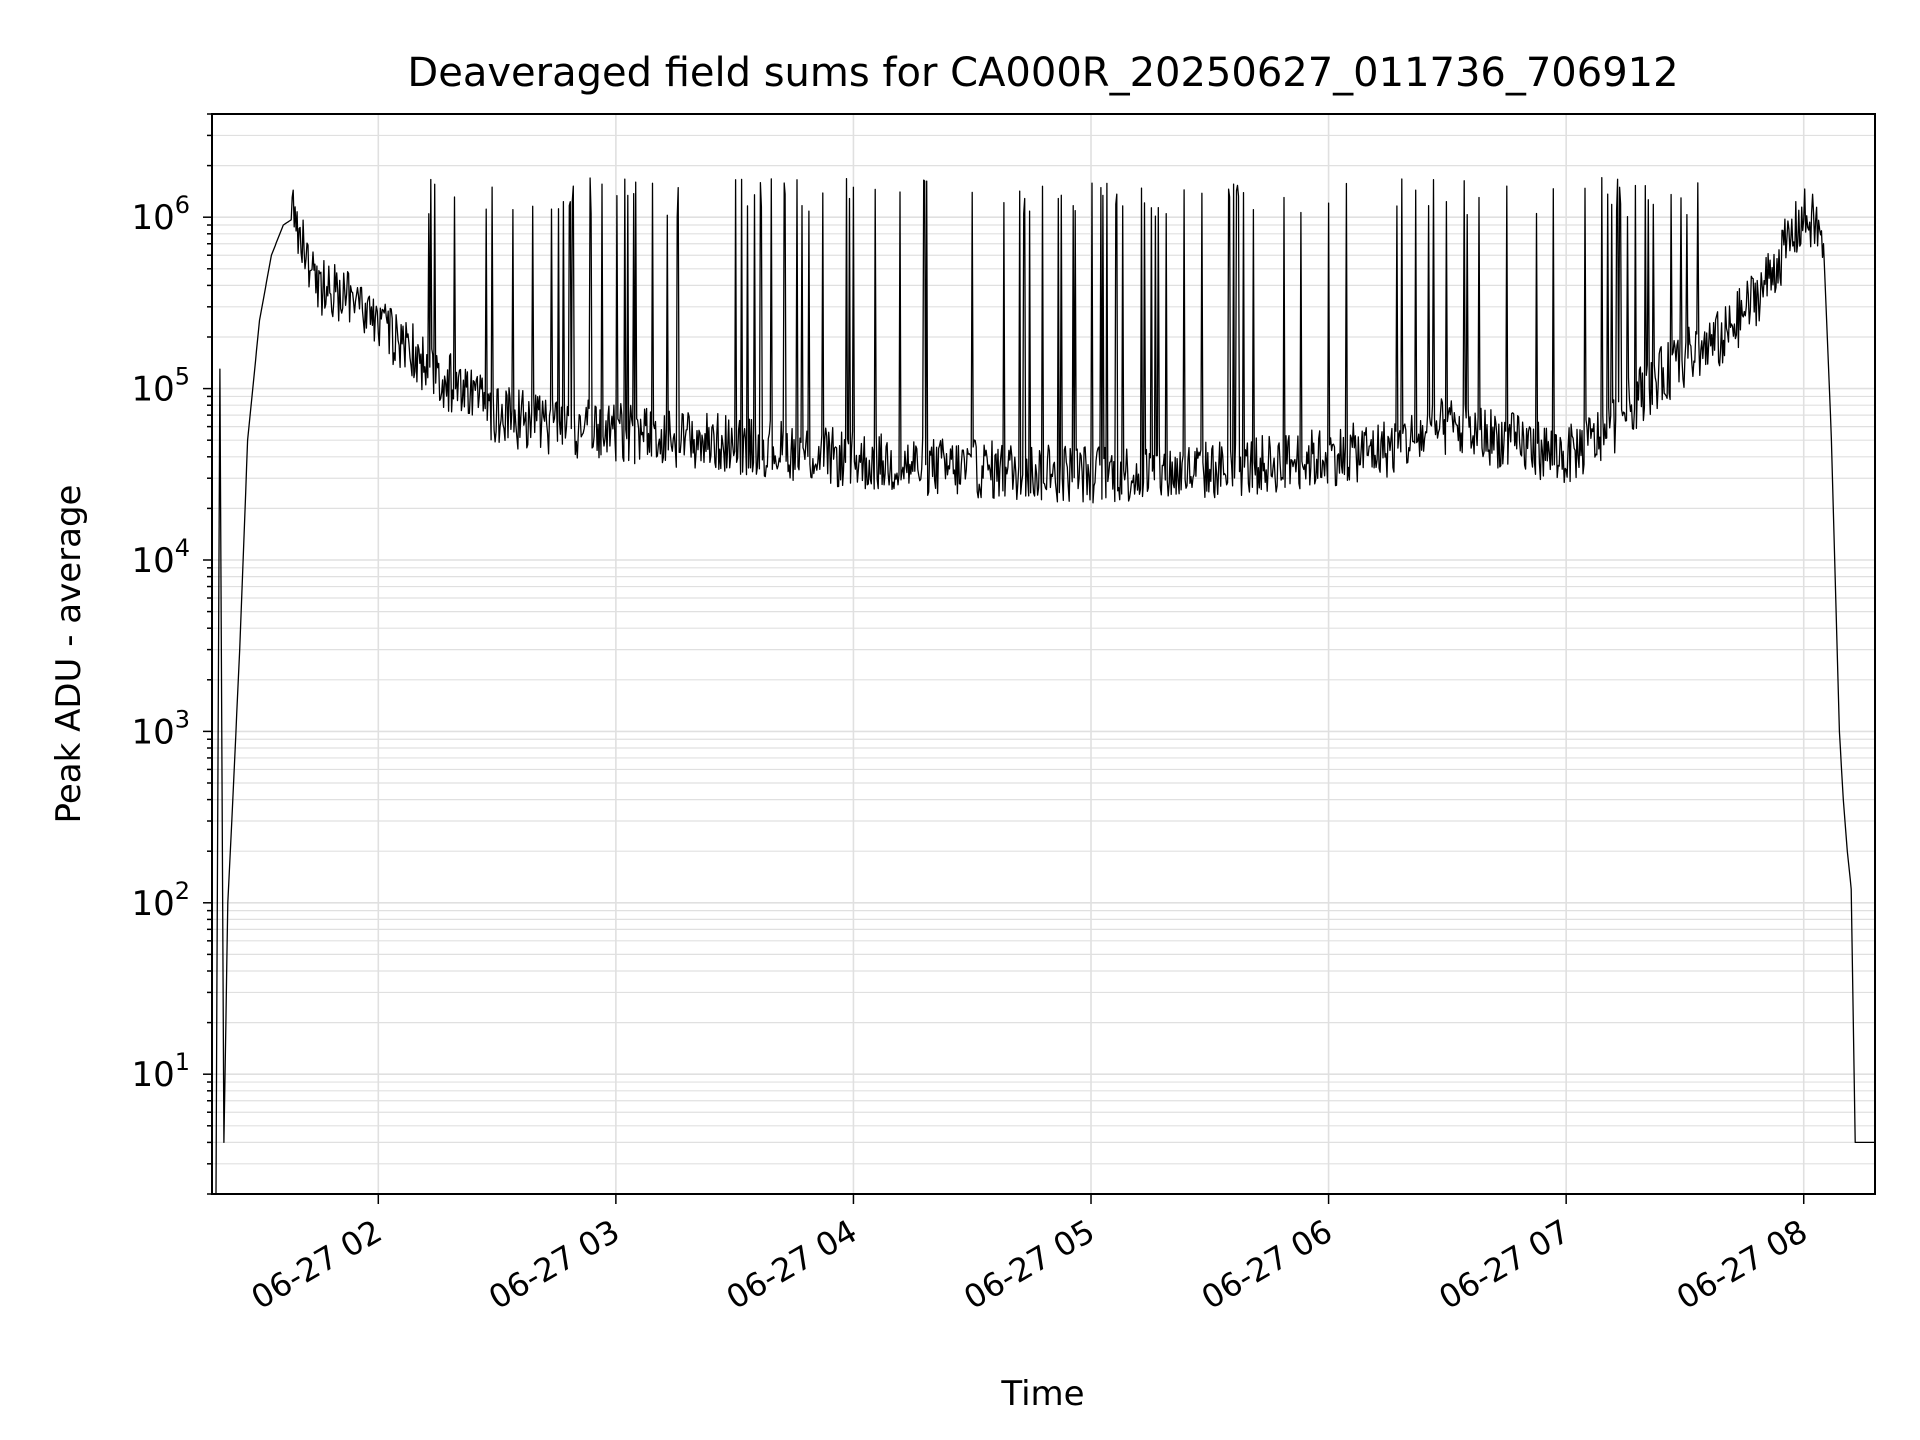 The image size is (1920, 1440). What do you see at coordinates (1042, 1394) in the screenshot?
I see `x-axis-label: Time` at bounding box center [1042, 1394].